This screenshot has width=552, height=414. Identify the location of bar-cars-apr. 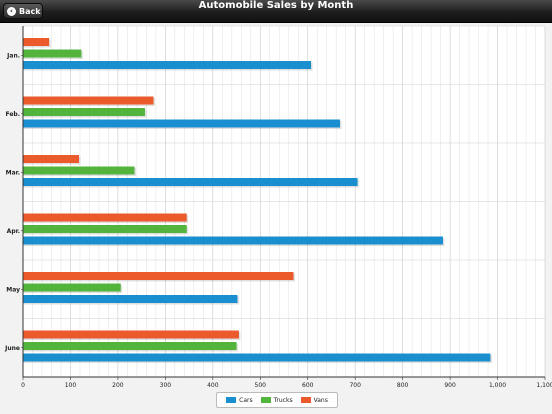
(233, 240).